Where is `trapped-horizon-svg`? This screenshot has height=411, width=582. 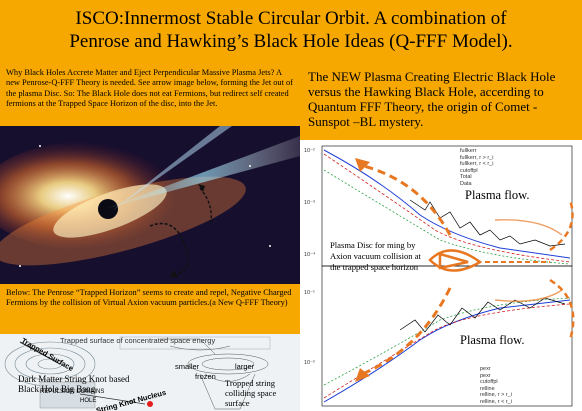 trapped-horizon-svg is located at coordinates (150, 372).